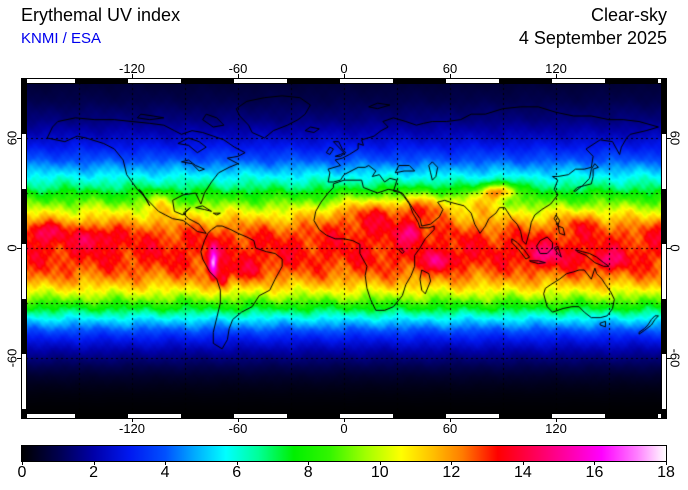 The width and height of the screenshot is (688, 490). Describe the element at coordinates (556, 428) in the screenshot. I see `lon-tick-label-bottom: 120` at that location.